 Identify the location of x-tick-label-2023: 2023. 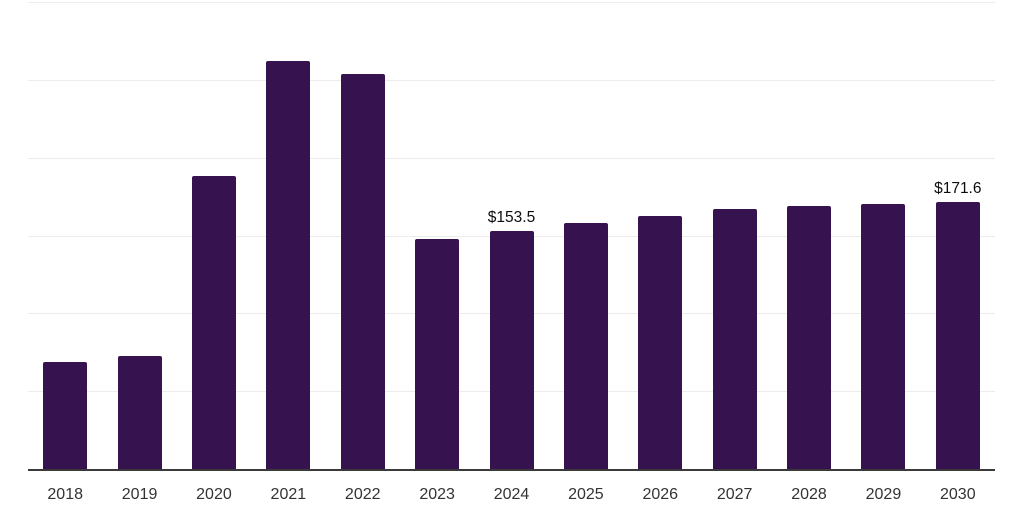
(437, 494).